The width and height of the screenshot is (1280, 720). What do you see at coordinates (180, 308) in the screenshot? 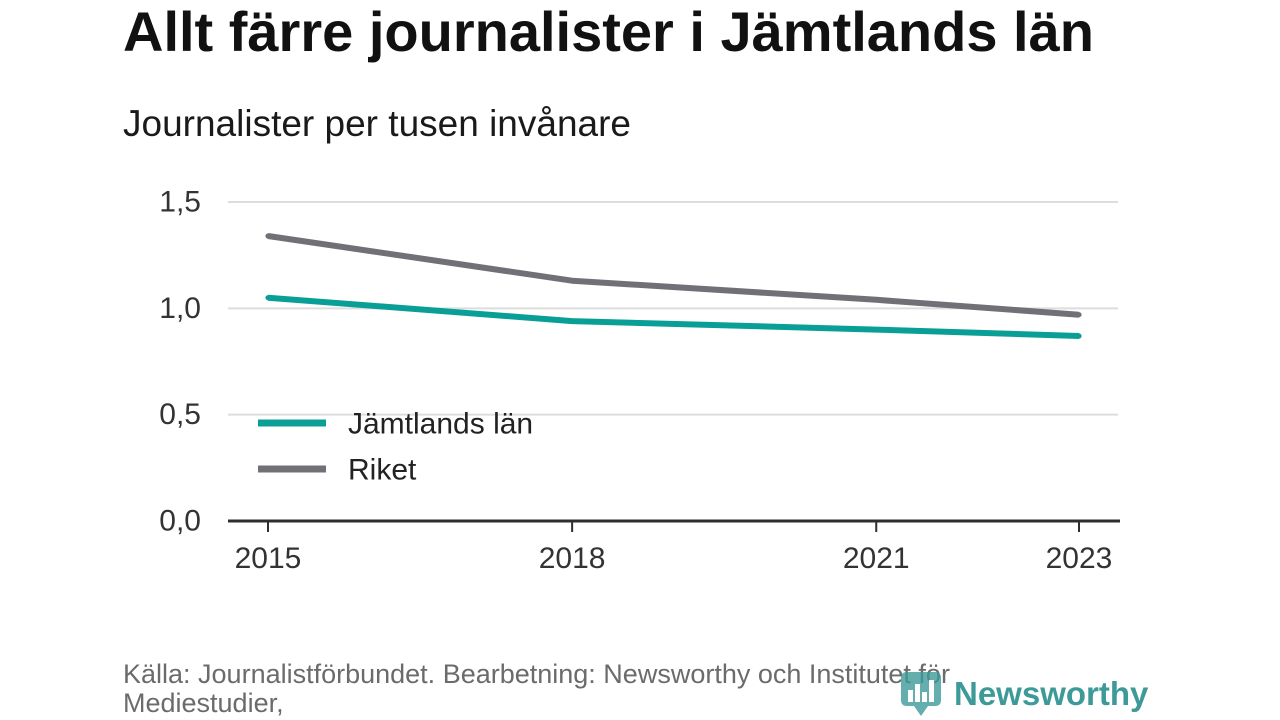
I see `y-tick-label: 1,0` at bounding box center [180, 308].